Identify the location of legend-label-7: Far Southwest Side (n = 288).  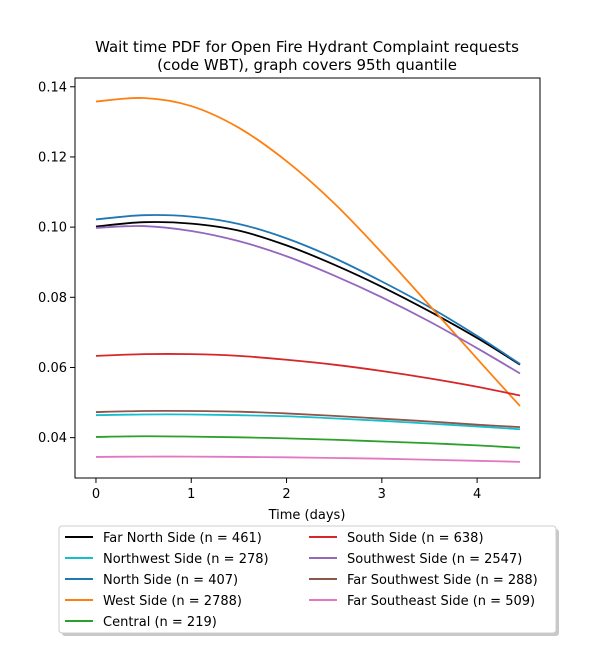
(442, 580).